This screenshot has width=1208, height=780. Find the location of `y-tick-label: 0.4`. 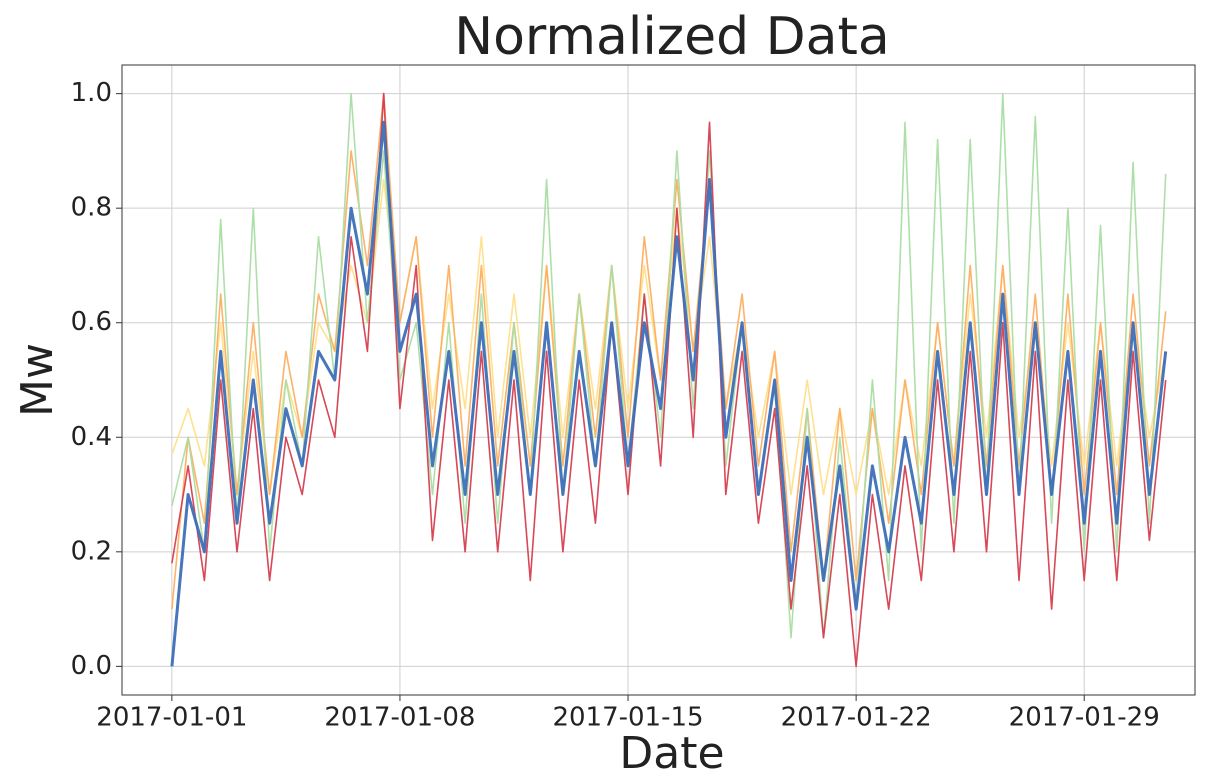

y-tick-label: 0.4 is located at coordinates (91, 437).